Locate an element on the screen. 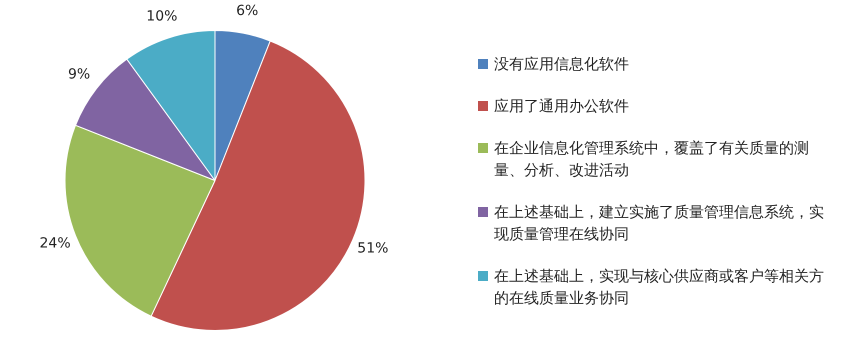  legend-label: 没有应用信息化软件 is located at coordinates (561, 64).